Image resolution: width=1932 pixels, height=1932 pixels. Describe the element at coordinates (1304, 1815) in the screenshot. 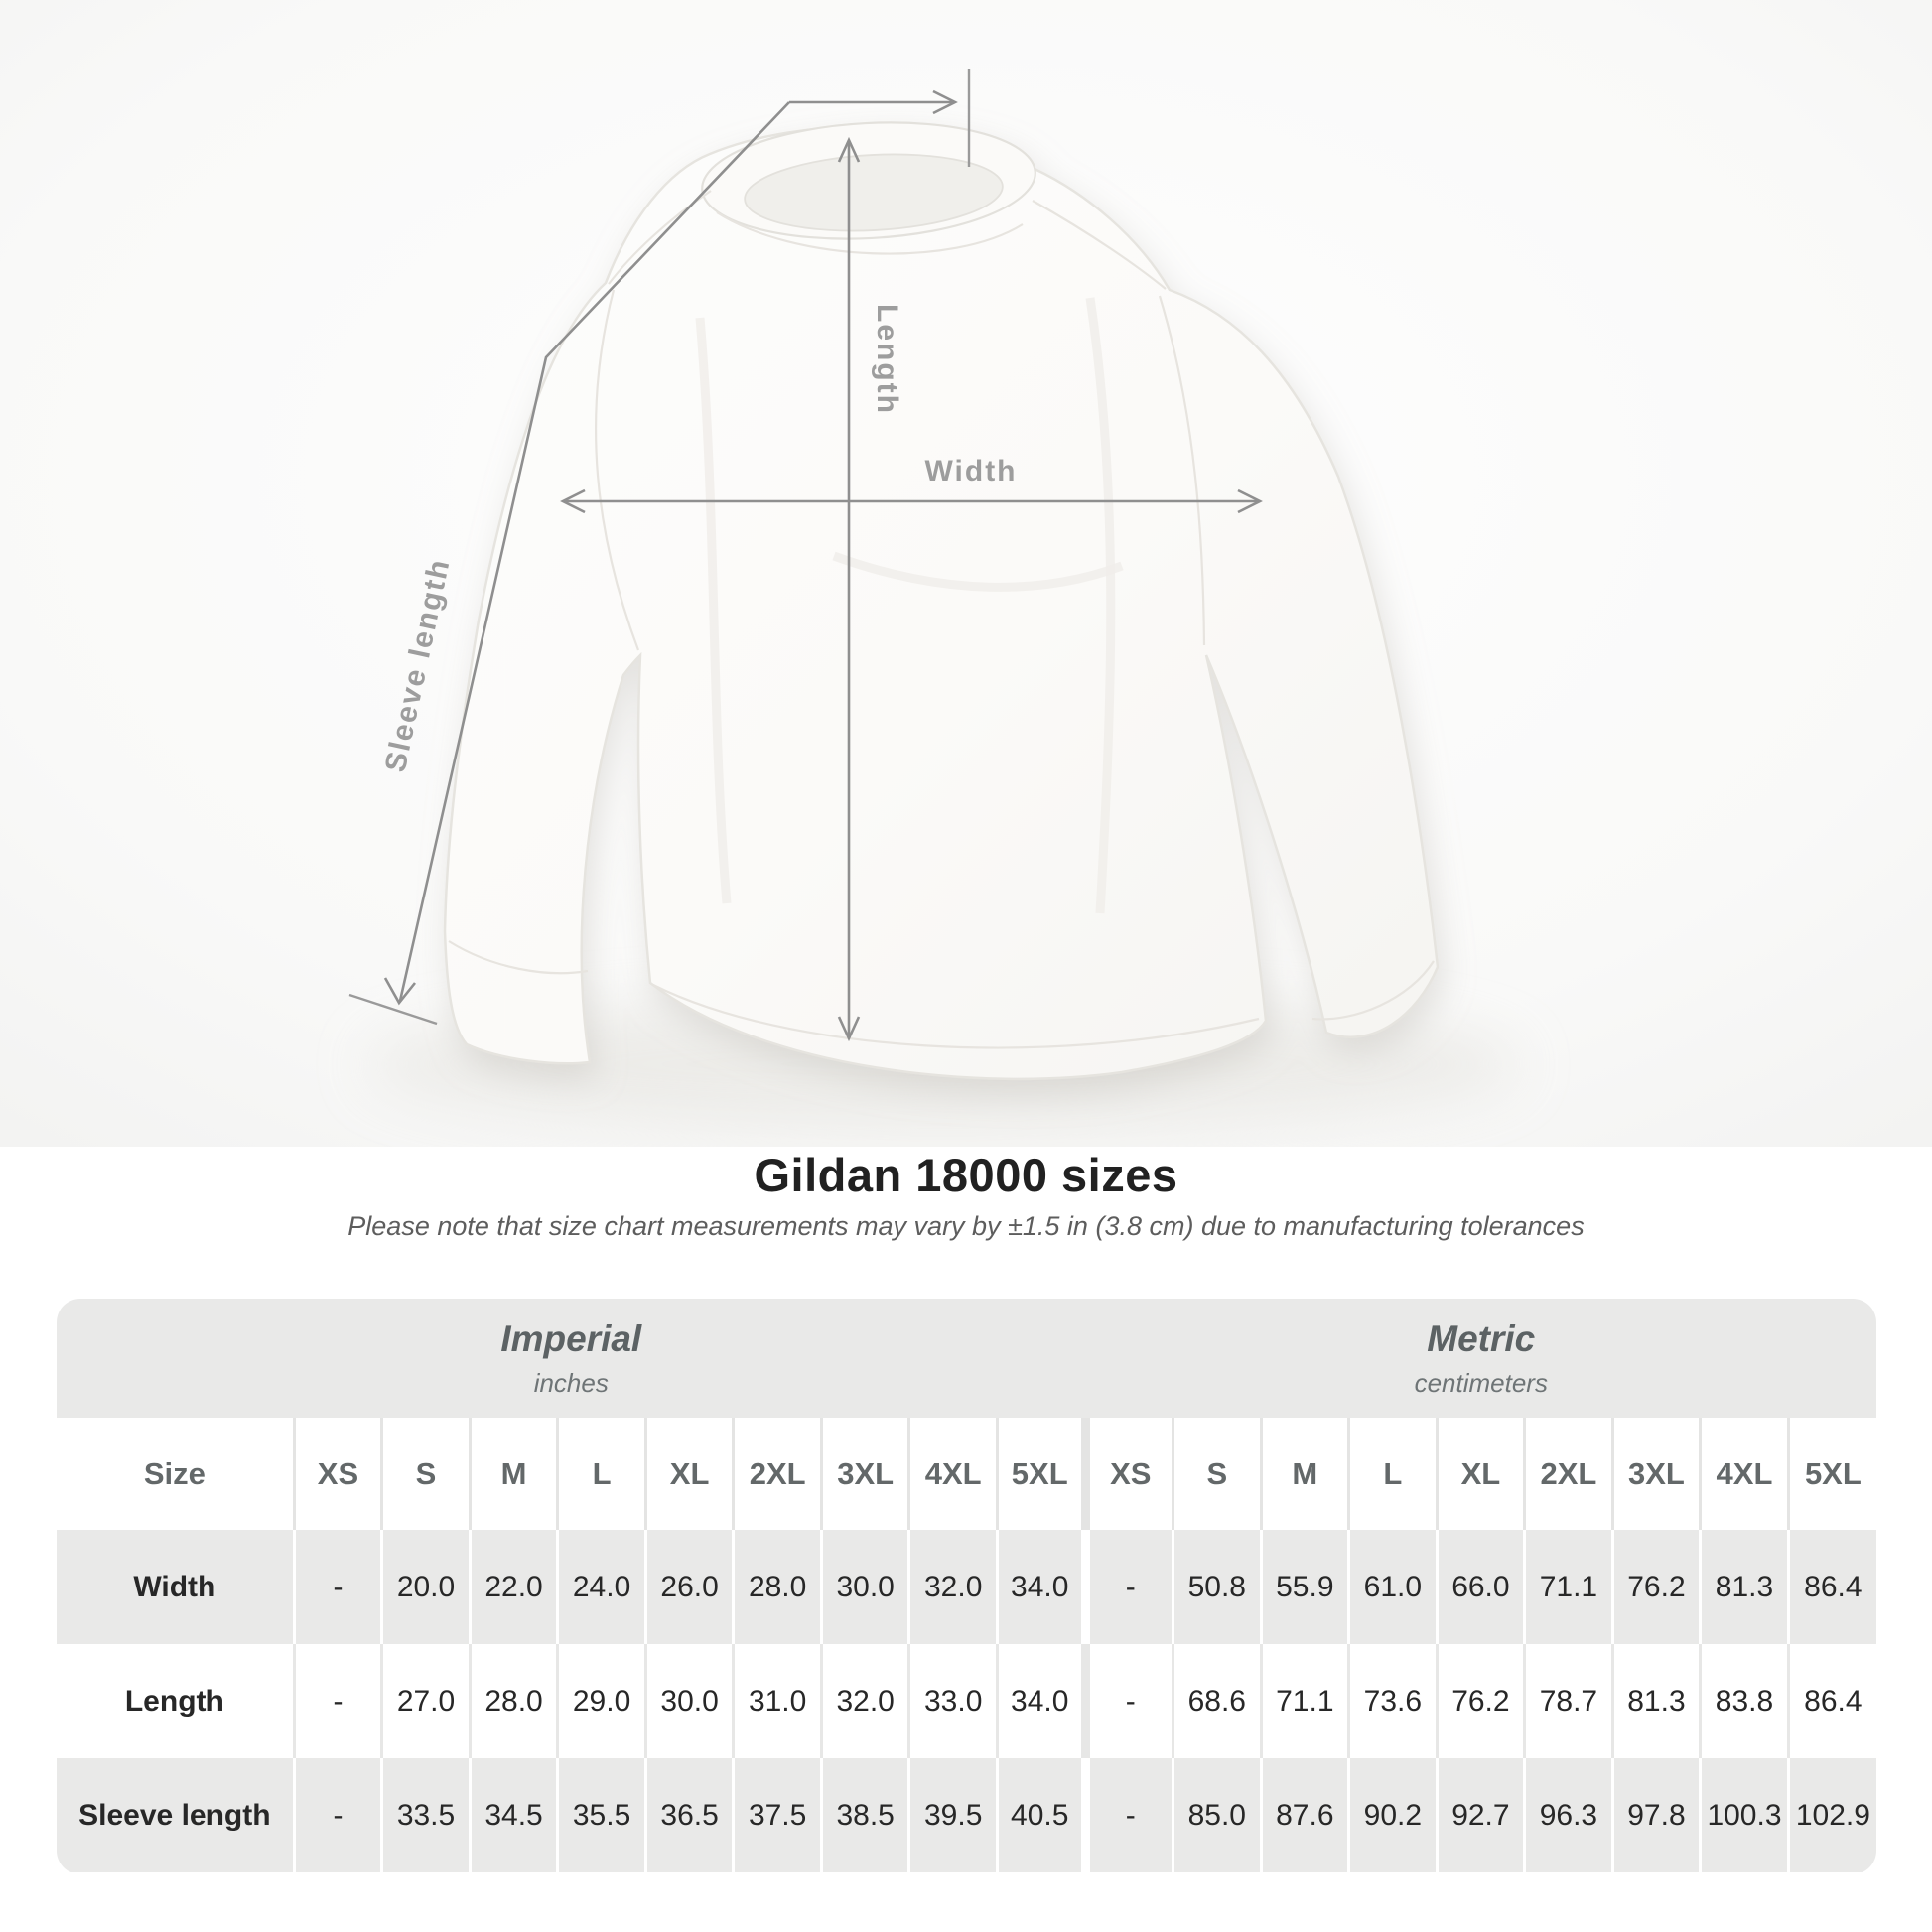

I see `sleeve-metric-value: 87.6` at that location.